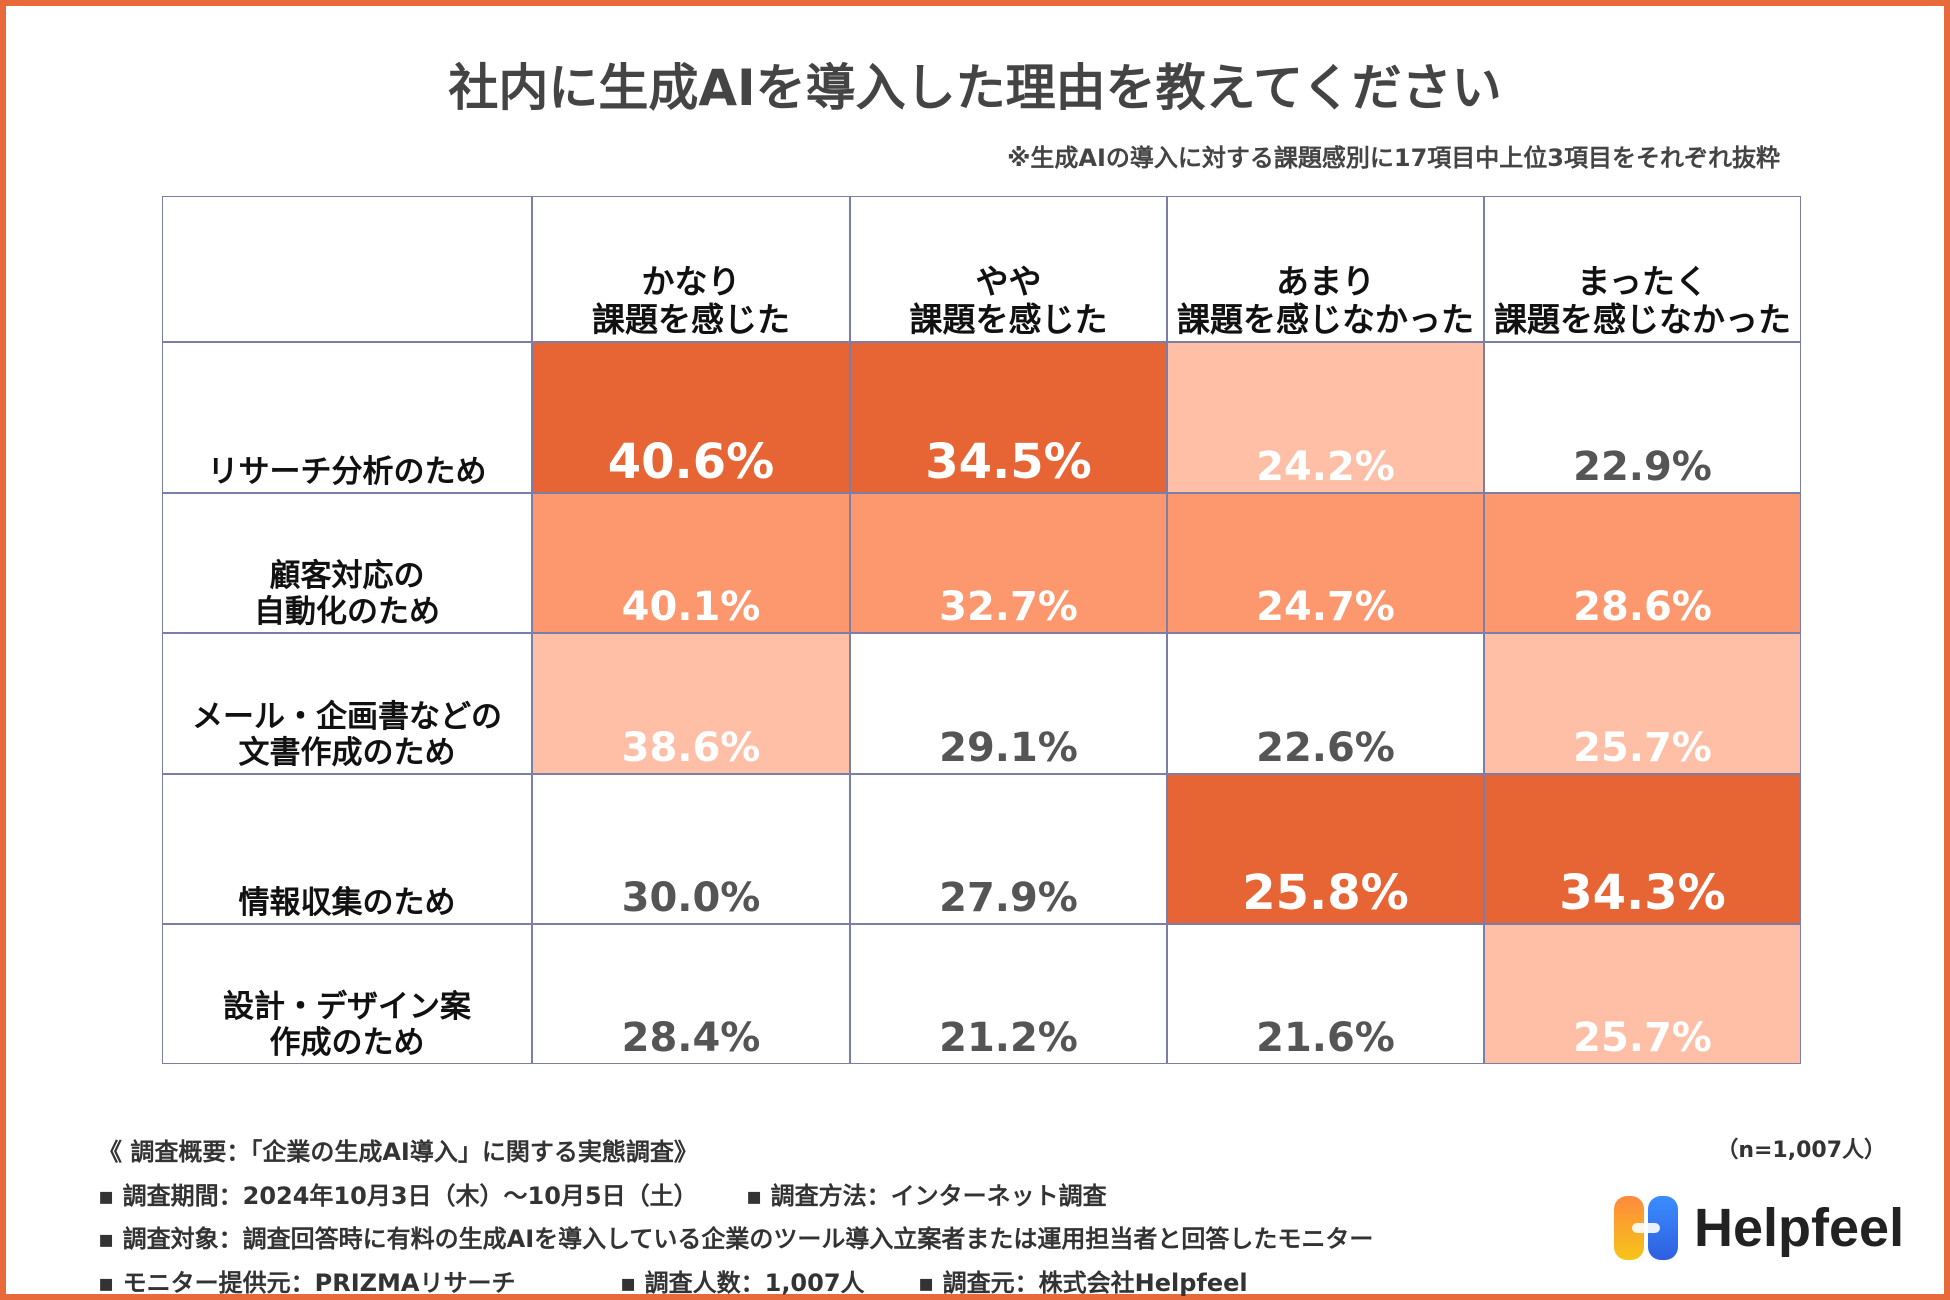  What do you see at coordinates (398, 1152) in the screenshot?
I see `survey-title: 《 調査概要：「企業の生成AI導入」に関する実態調査》` at bounding box center [398, 1152].